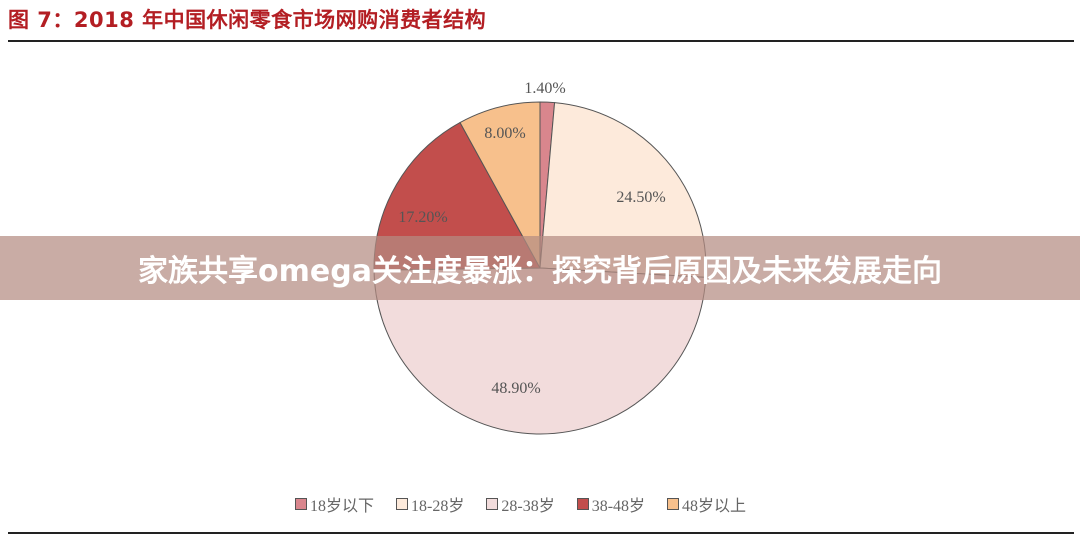 The height and width of the screenshot is (537, 1080). I want to click on legend-item-18-28: 18-28岁, so click(430, 504).